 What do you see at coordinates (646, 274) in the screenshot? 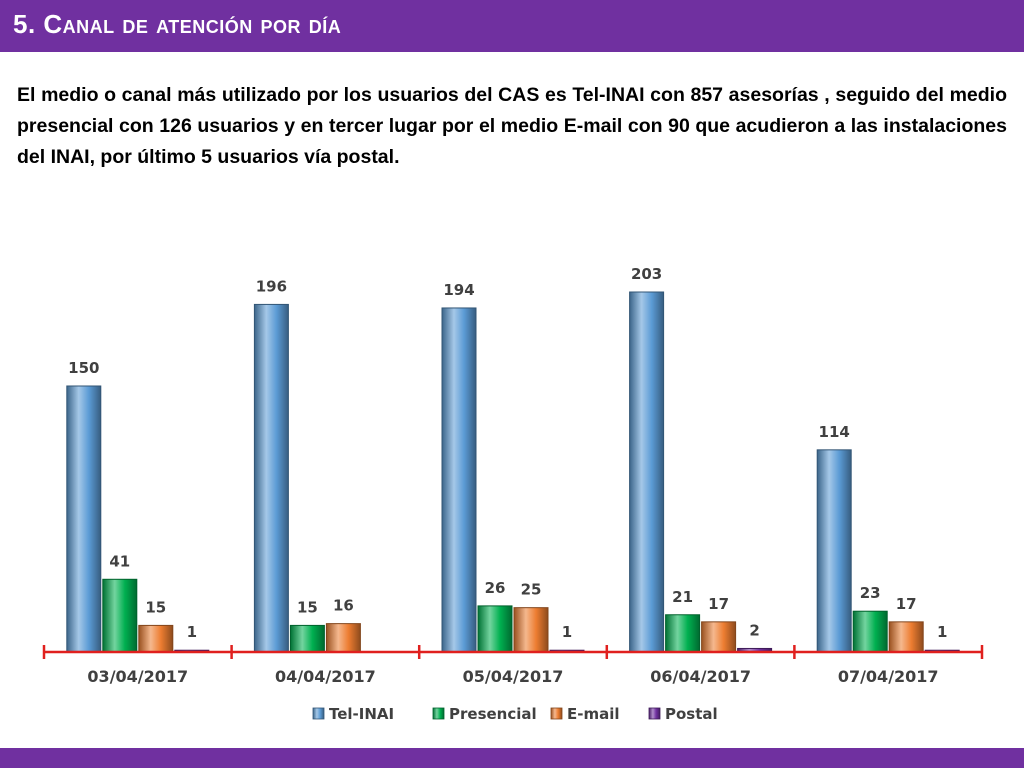
I see `data-label: 203` at bounding box center [646, 274].